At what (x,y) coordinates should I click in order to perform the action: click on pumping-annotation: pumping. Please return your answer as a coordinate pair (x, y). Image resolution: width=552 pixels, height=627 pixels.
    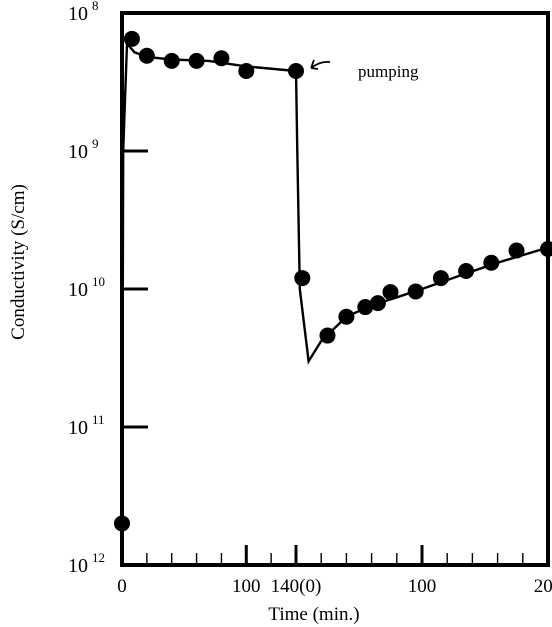
    Looking at the image, I should click on (364, 70).